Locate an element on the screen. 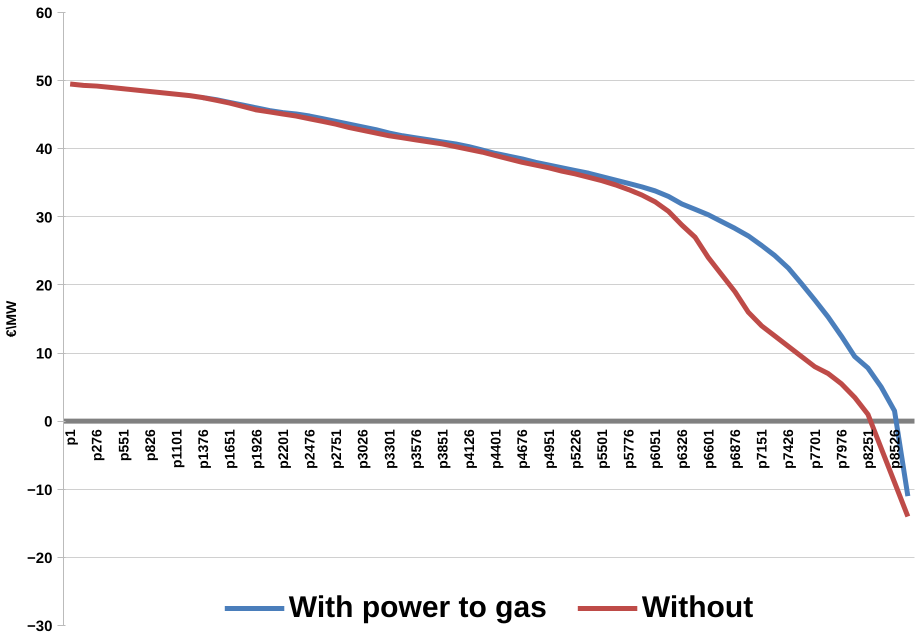 The image size is (918, 633). x-tick-label: p4401 is located at coordinates (496, 448).